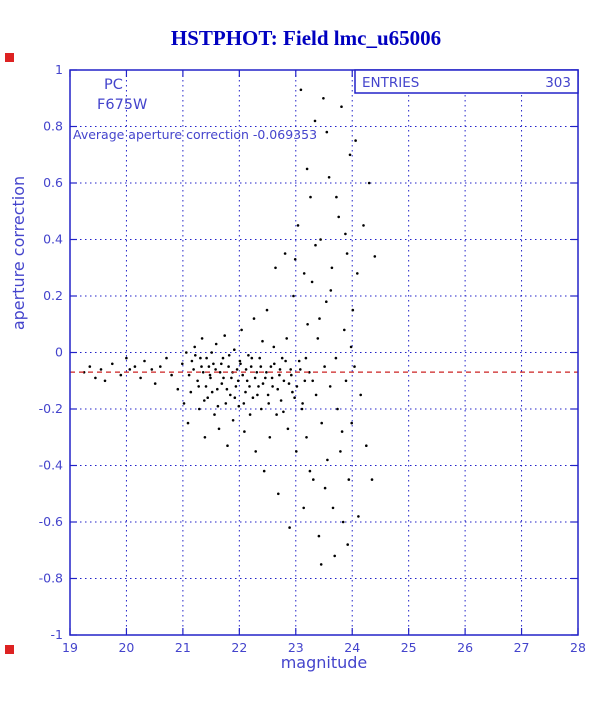  I want to click on x-tick-label: 28, so click(578, 647).